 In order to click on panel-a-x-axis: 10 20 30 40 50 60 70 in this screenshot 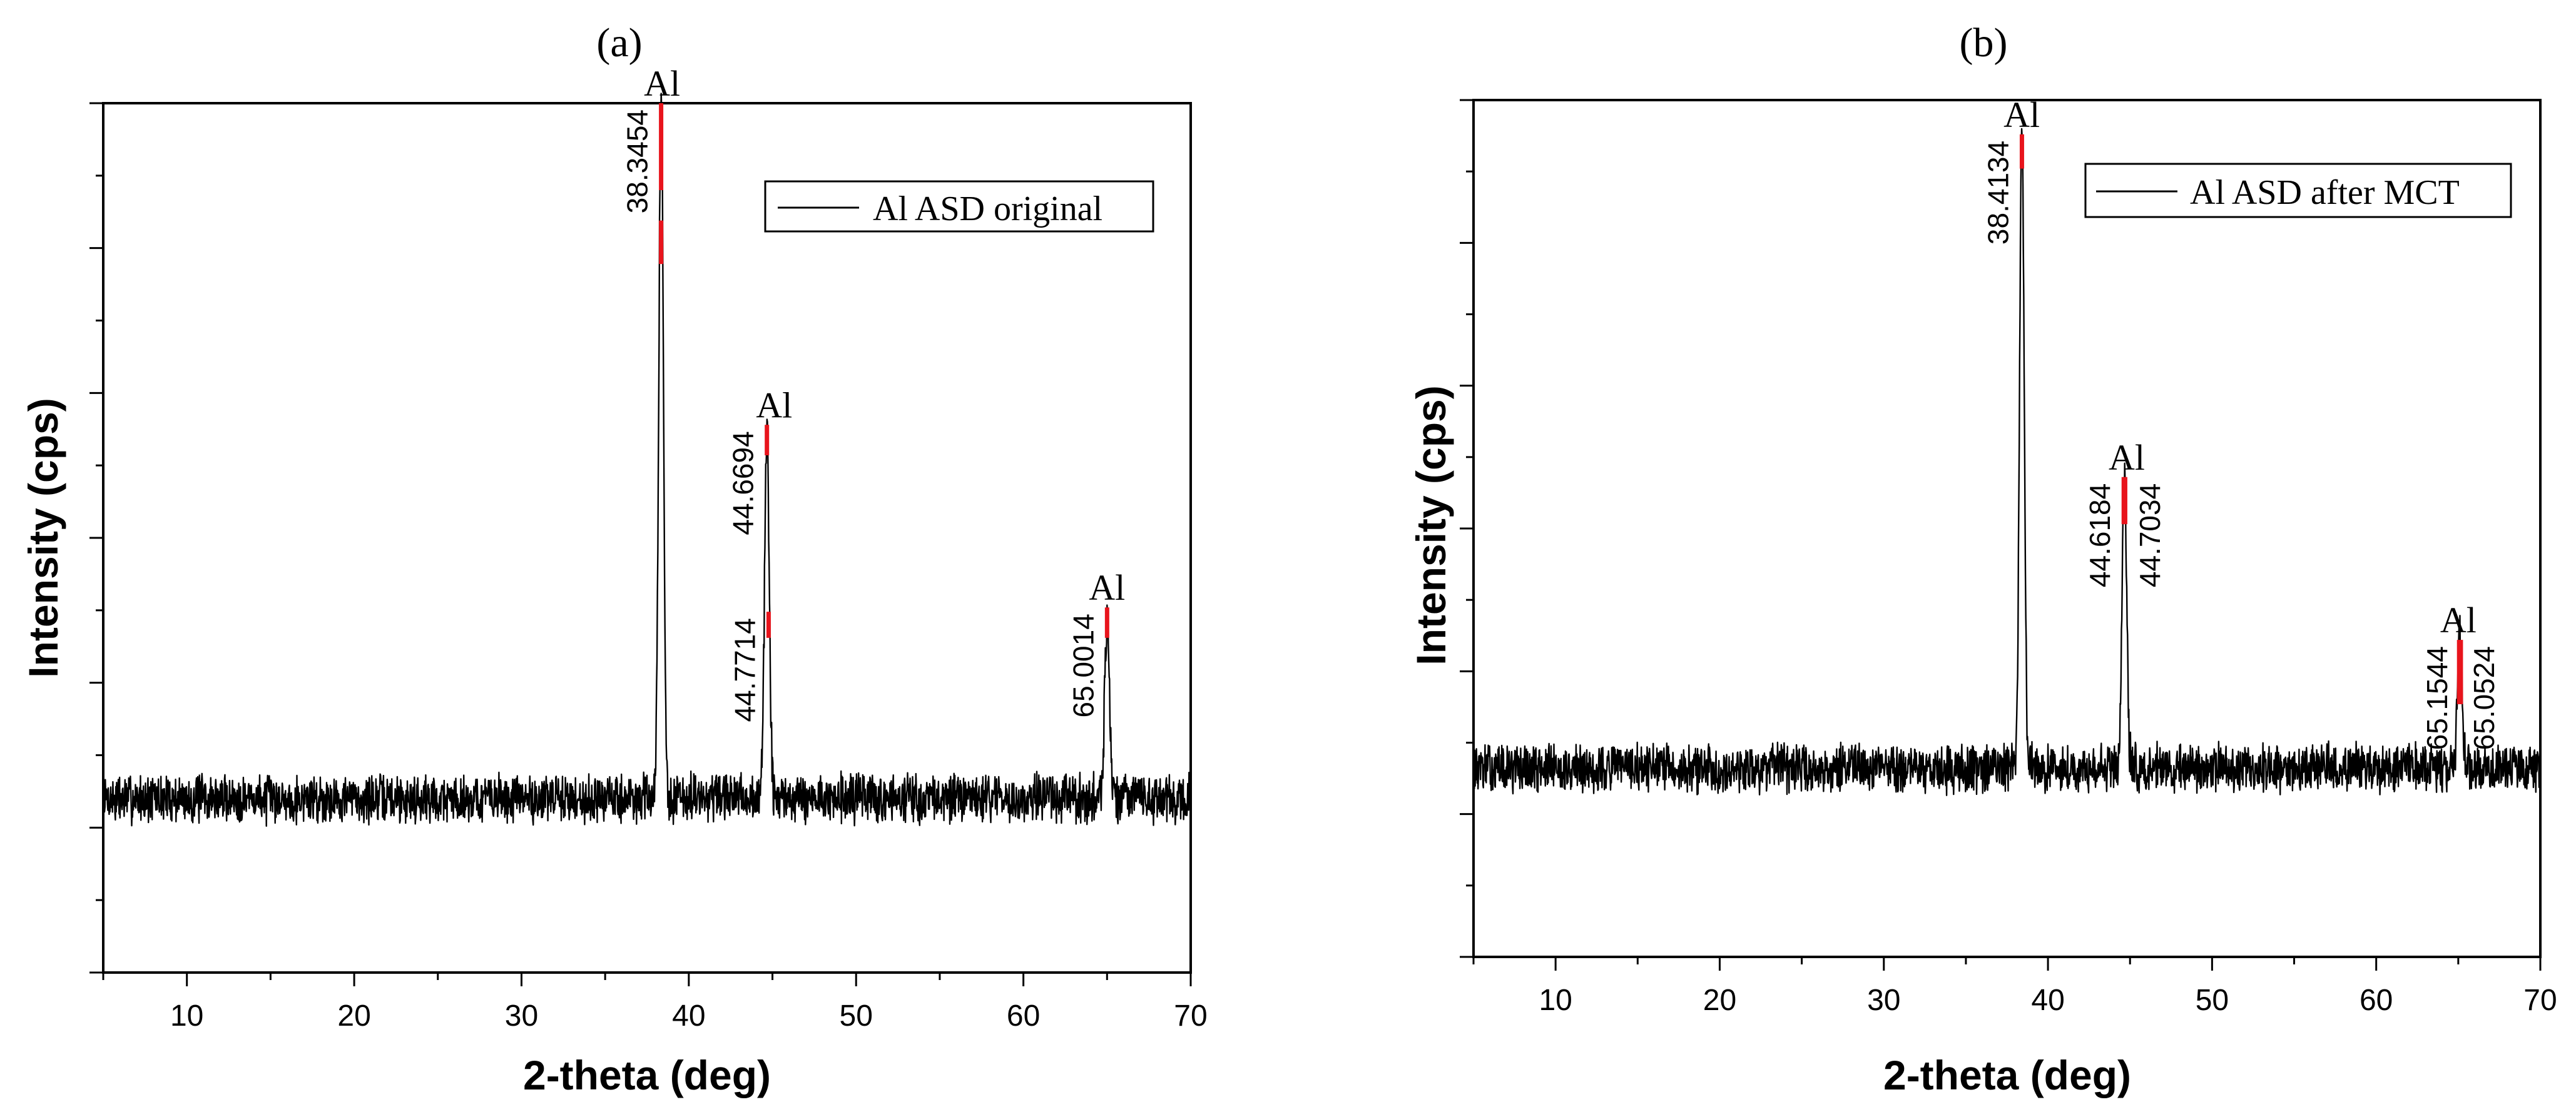, I will do `click(655, 1003)`.